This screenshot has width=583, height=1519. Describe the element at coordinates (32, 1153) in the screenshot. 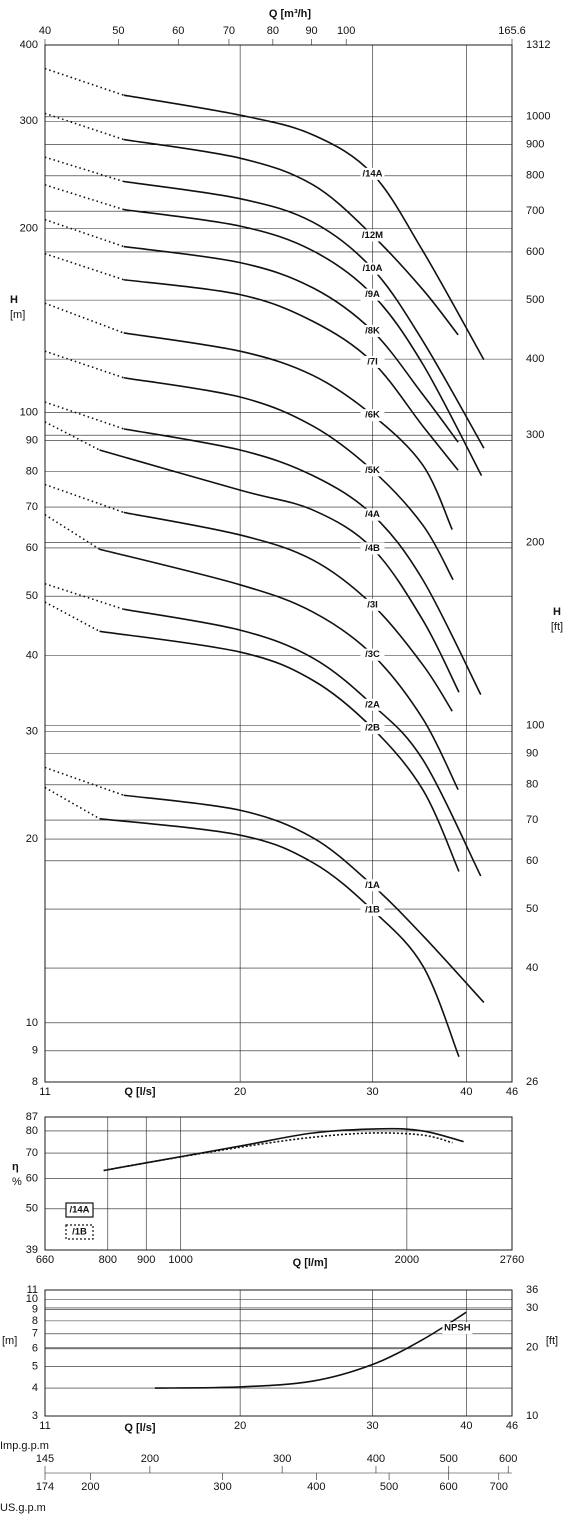

I see `y-tick-label: 70` at that location.